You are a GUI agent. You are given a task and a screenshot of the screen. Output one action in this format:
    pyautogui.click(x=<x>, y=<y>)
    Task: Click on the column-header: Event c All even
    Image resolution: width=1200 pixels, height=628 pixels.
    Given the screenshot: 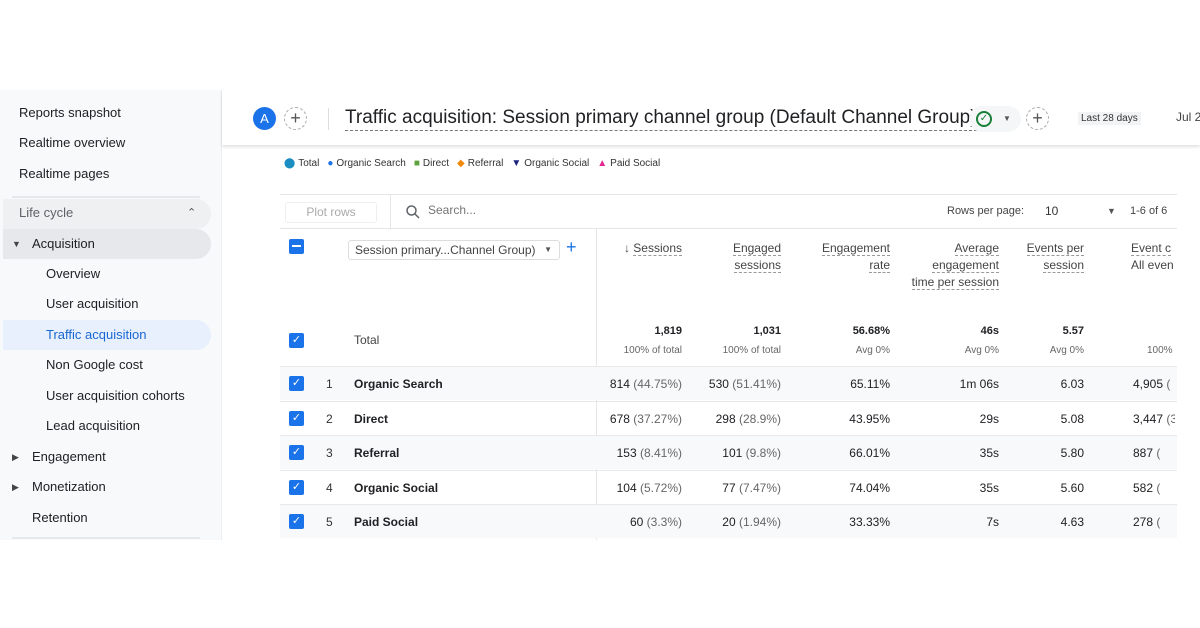 What is the action you would take?
    pyautogui.click(x=1153, y=257)
    